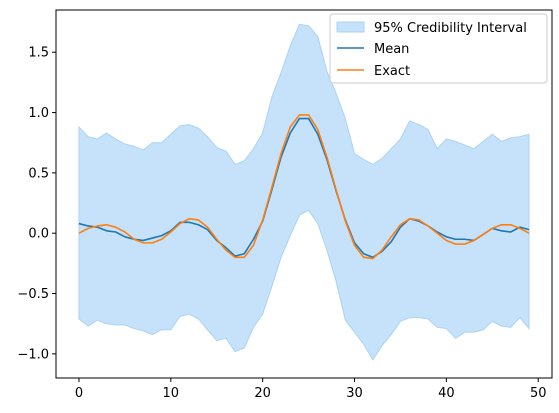  What do you see at coordinates (450, 28) in the screenshot?
I see `legend-label-band: 95% Credibility Interval` at bounding box center [450, 28].